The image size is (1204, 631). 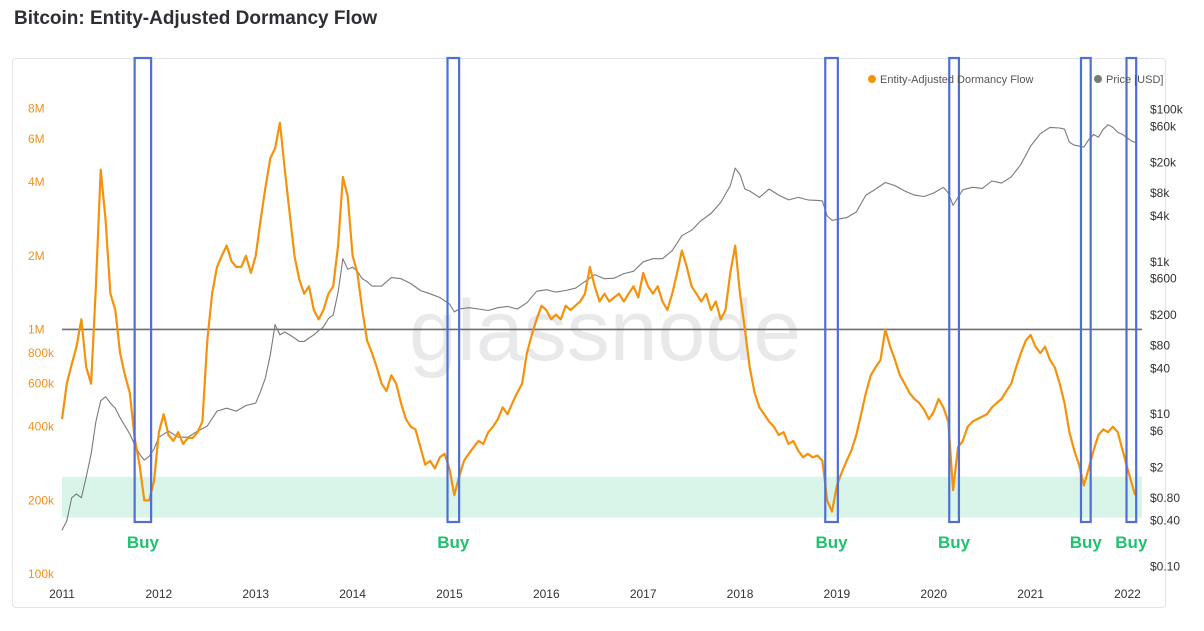 What do you see at coordinates (872, 79) in the screenshot?
I see `legend-marker-dormancy` at bounding box center [872, 79].